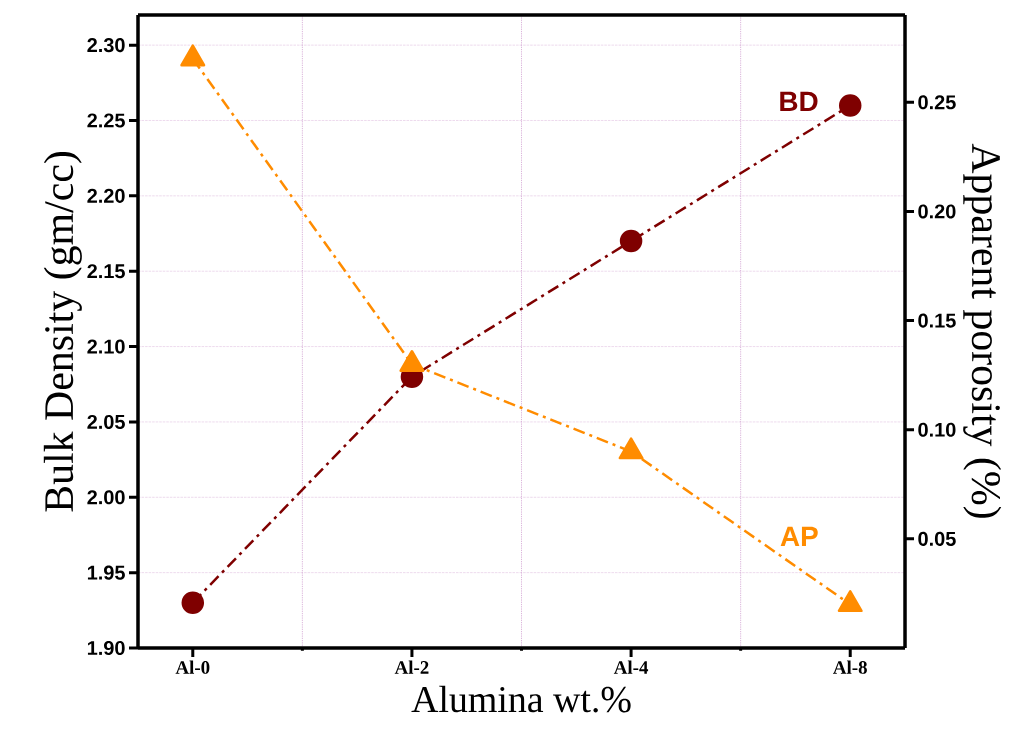  What do you see at coordinates (937, 102) in the screenshot?
I see `y2-tick-label: 0.25` at bounding box center [937, 102].